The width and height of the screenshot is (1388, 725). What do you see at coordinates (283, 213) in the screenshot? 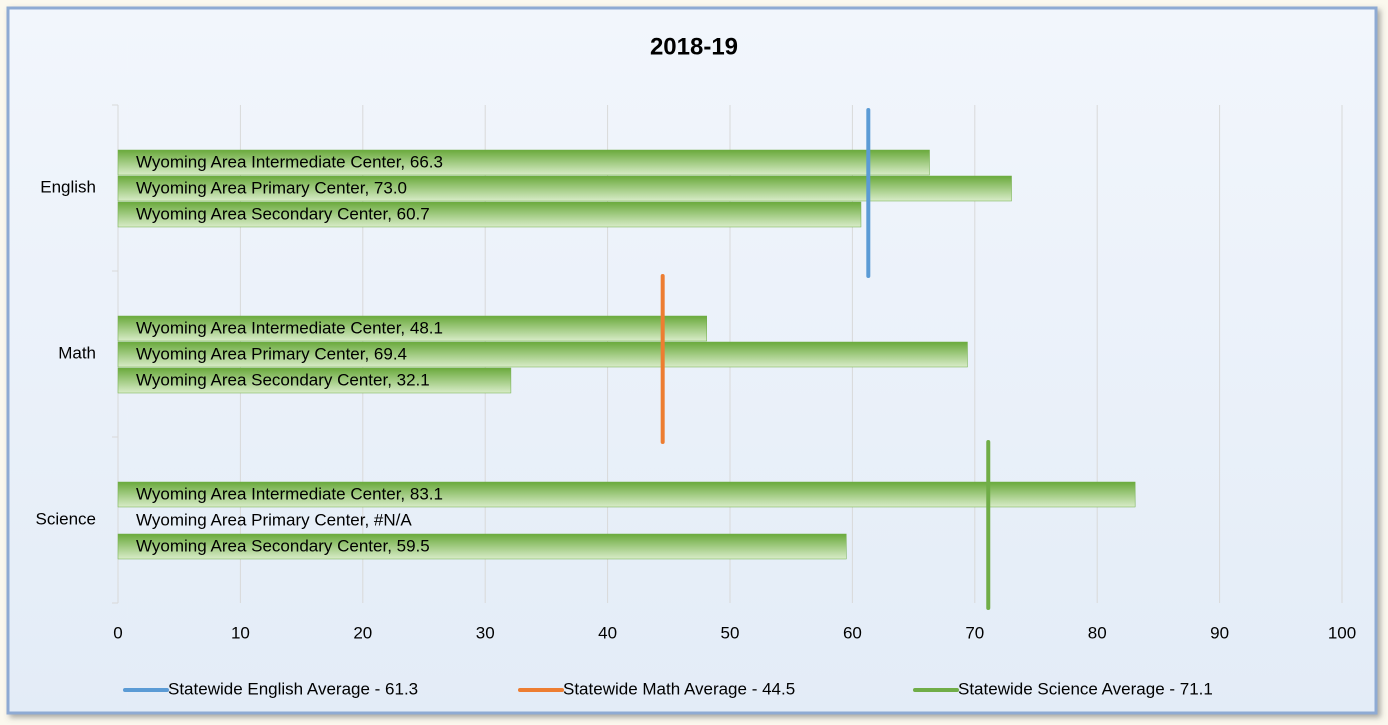
I see `data-label: Wyoming Area Secondary Center, 60.7` at bounding box center [283, 213].